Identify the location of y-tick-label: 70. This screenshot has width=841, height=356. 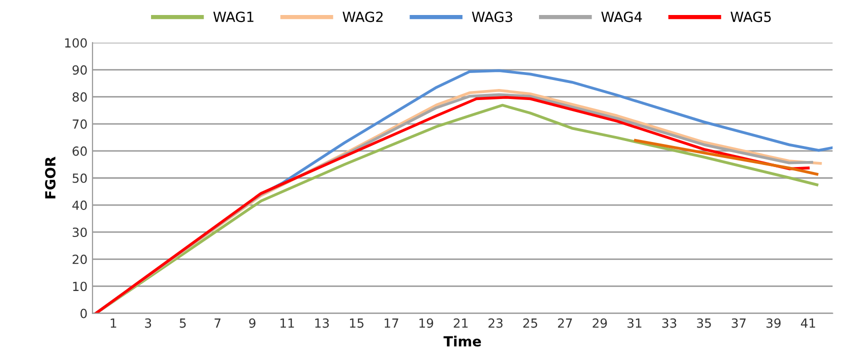
(79, 124).